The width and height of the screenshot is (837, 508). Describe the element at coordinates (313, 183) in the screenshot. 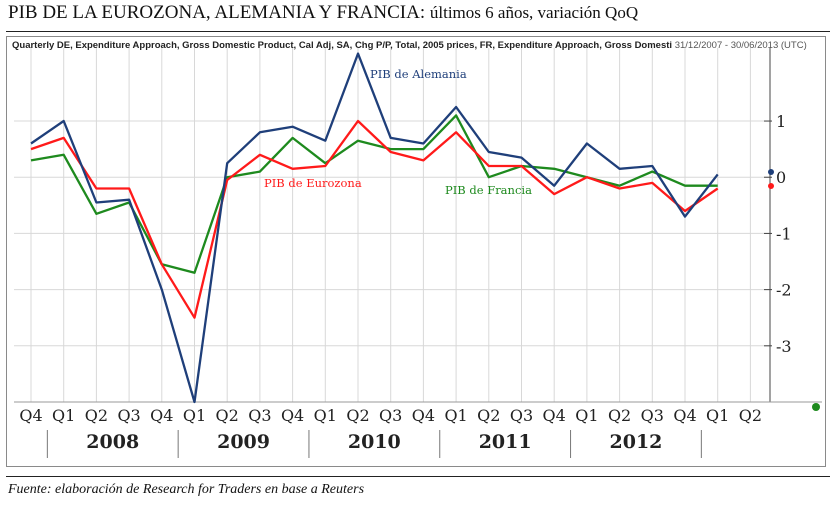

I see `label-eurozona: PIB de Eurozona` at that location.